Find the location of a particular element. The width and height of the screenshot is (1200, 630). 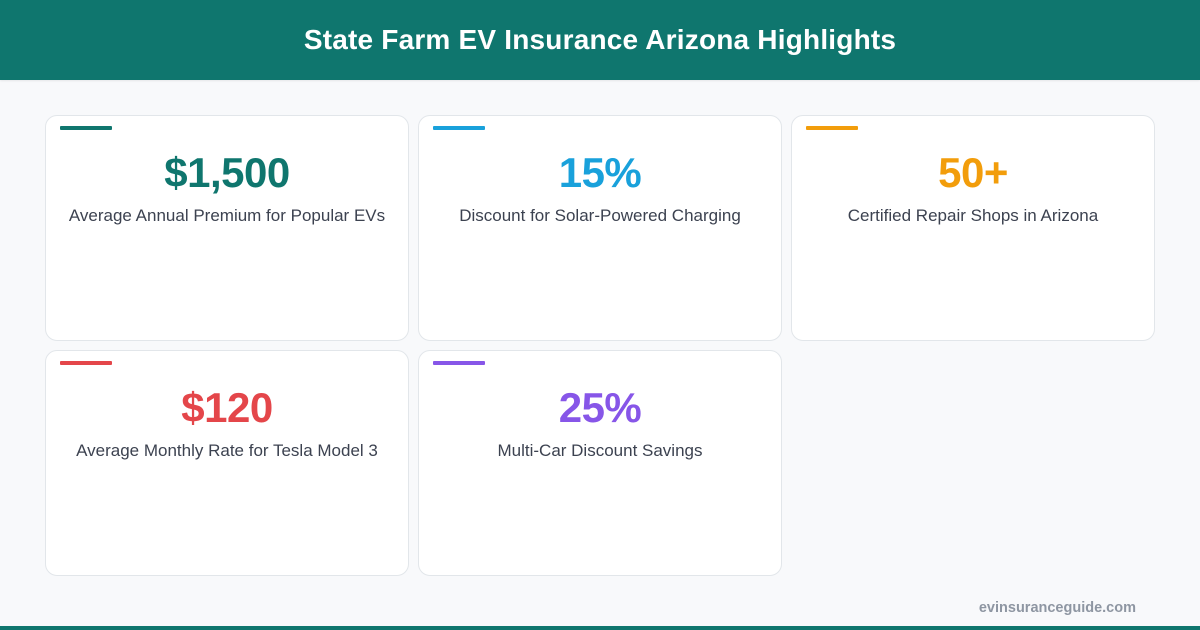

stat-value: $1,500 is located at coordinates (227, 172).